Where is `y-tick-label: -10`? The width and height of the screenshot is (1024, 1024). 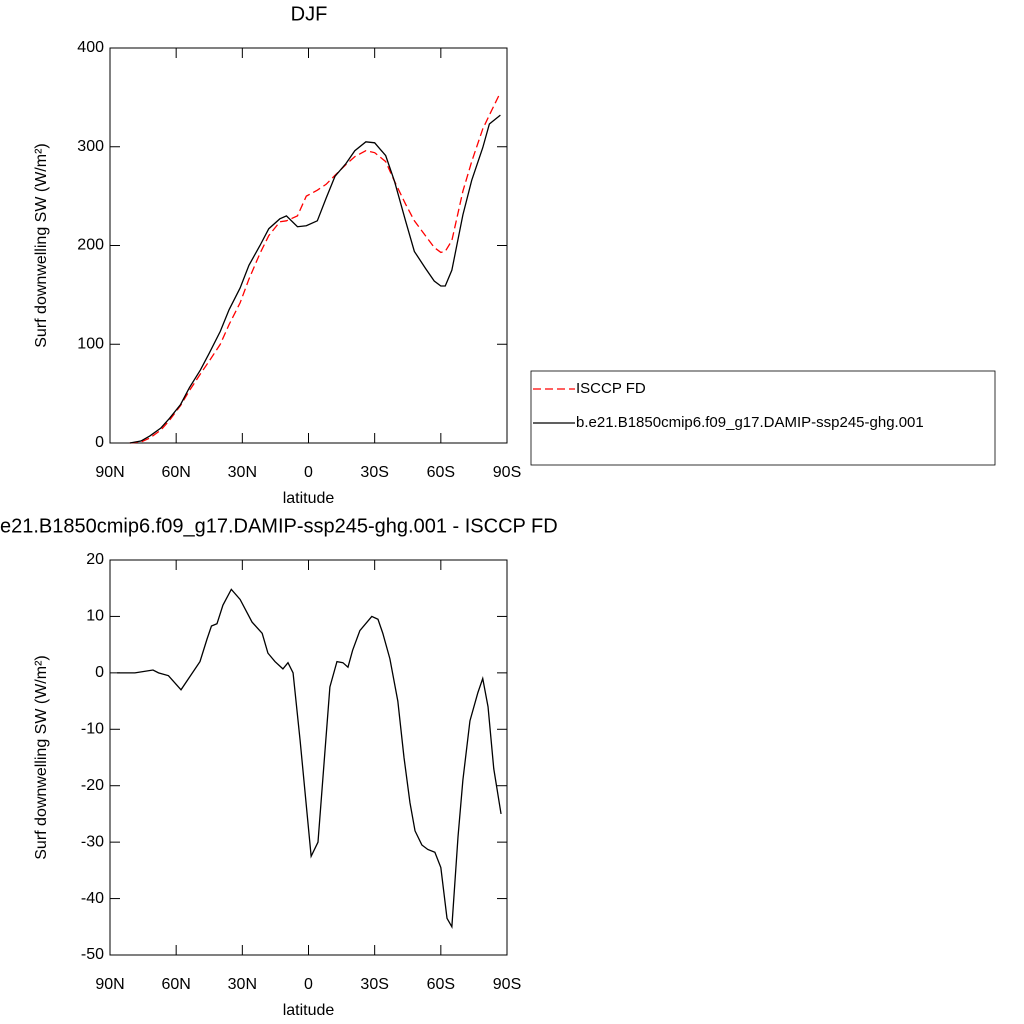
y-tick-label: -10 is located at coordinates (92, 729).